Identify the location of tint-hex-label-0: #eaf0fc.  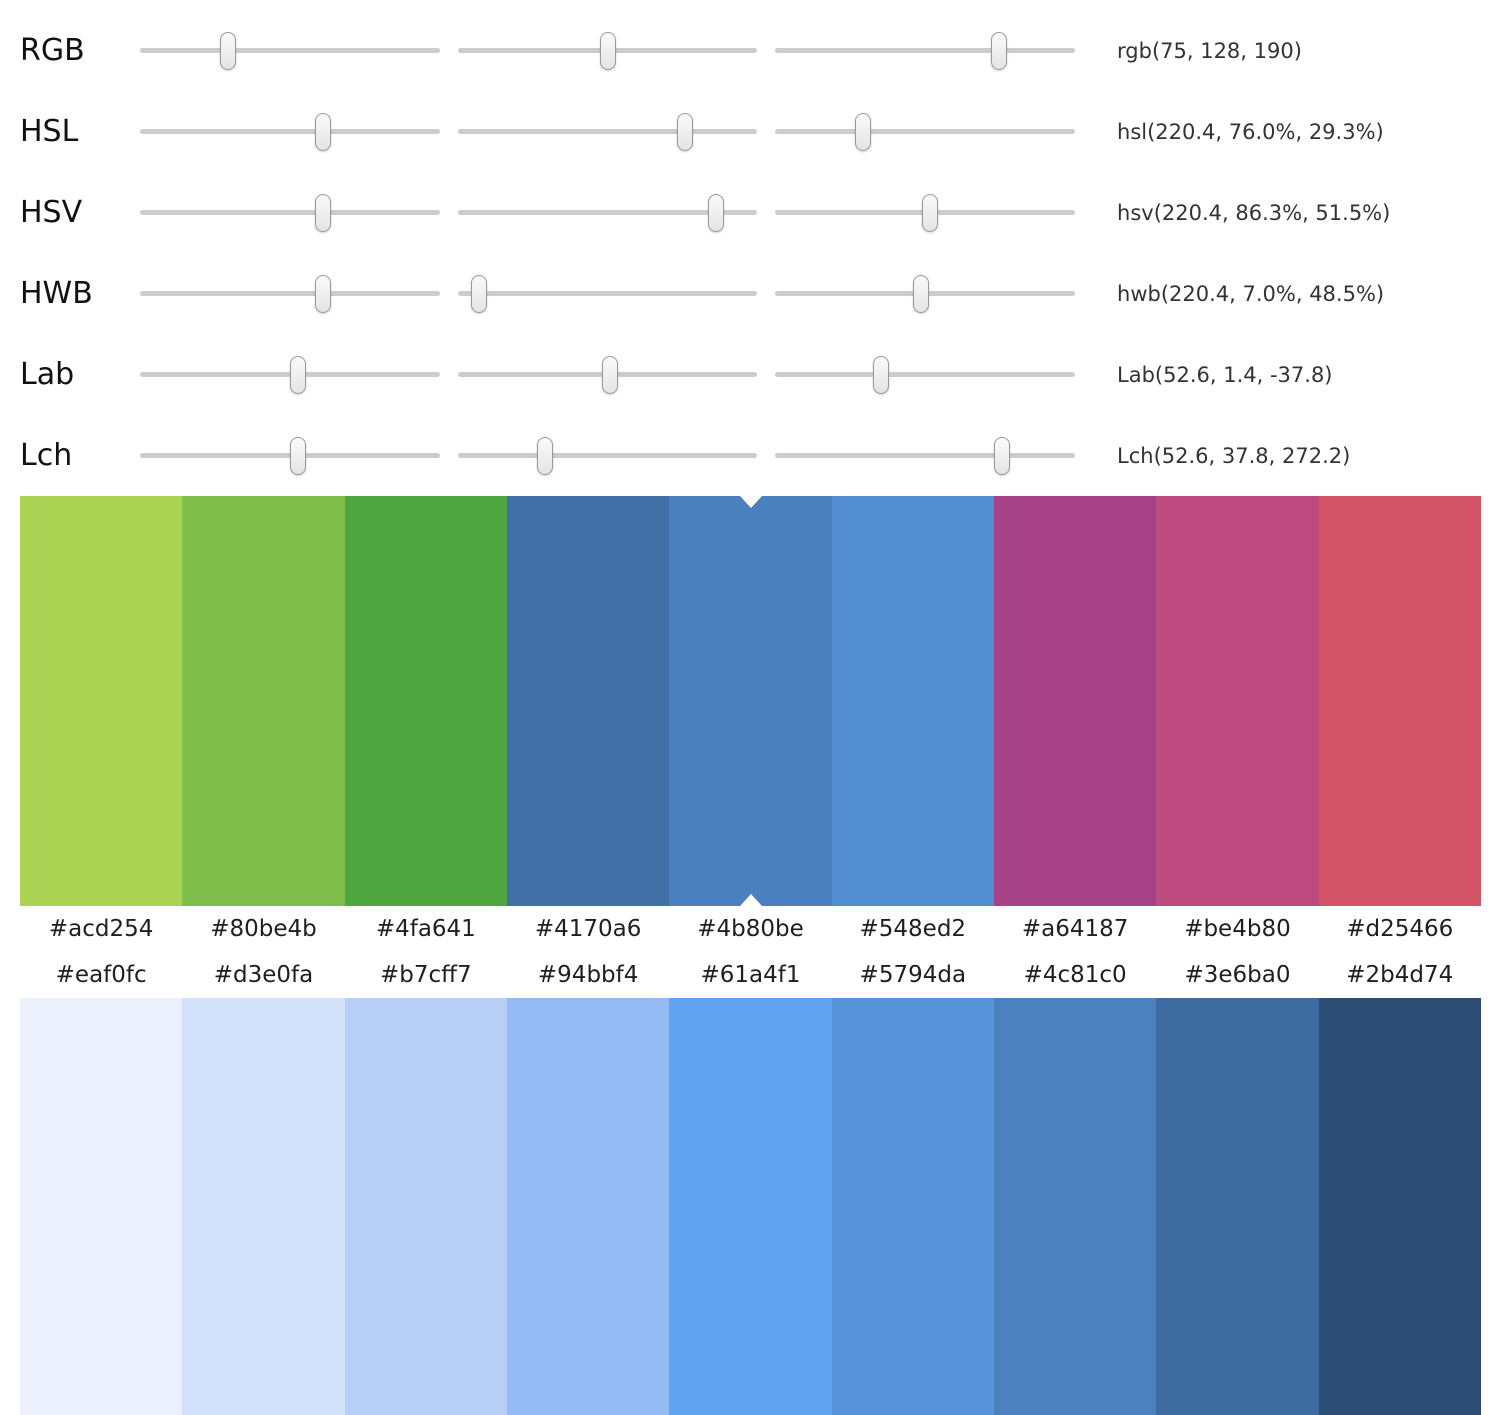
(101, 975).